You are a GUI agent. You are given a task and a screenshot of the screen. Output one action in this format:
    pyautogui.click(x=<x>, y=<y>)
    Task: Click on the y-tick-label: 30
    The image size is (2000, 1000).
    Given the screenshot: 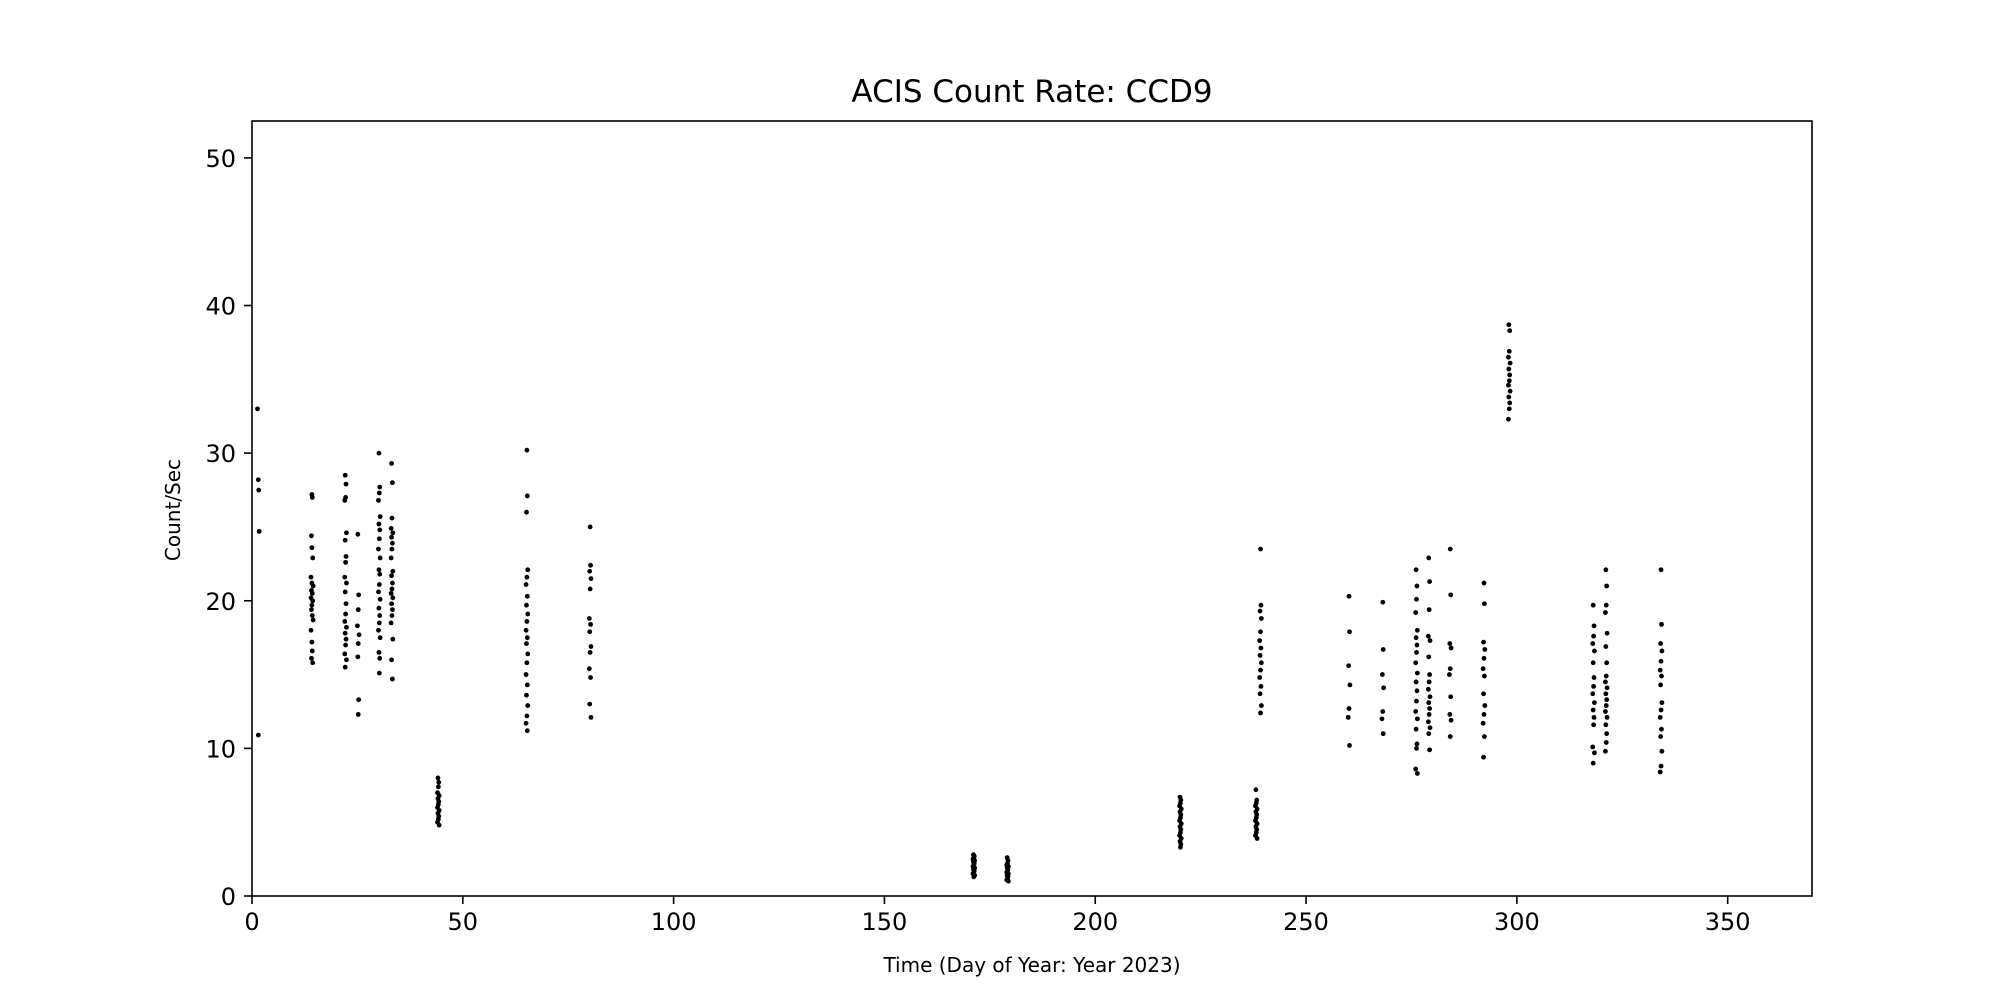 What is the action you would take?
    pyautogui.click(x=220, y=454)
    